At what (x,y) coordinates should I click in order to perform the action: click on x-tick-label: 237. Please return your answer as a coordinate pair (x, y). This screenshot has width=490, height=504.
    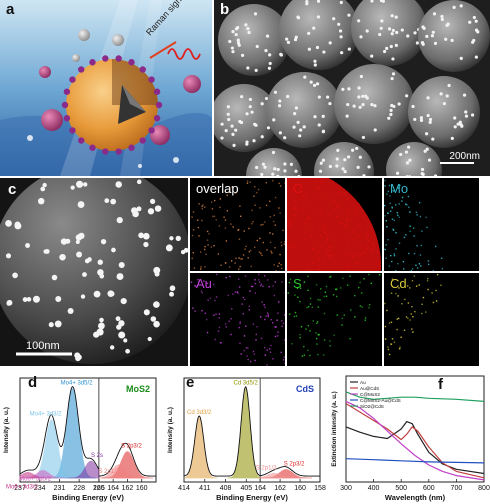
    Looking at the image, I should click on (20, 488).